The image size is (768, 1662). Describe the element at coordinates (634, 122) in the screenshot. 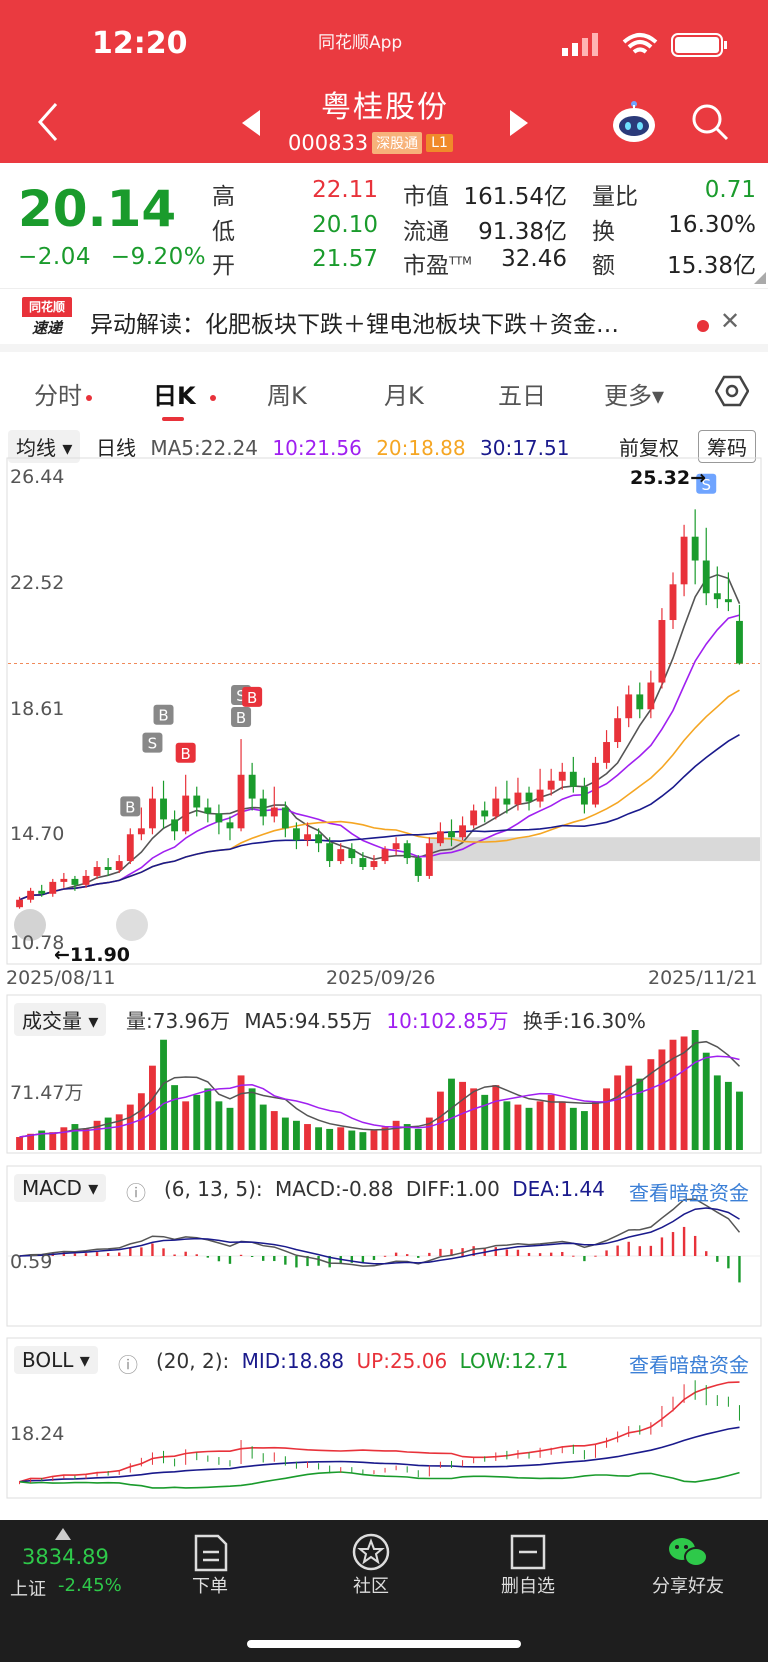

I see `robot-assistant-icon` at that location.